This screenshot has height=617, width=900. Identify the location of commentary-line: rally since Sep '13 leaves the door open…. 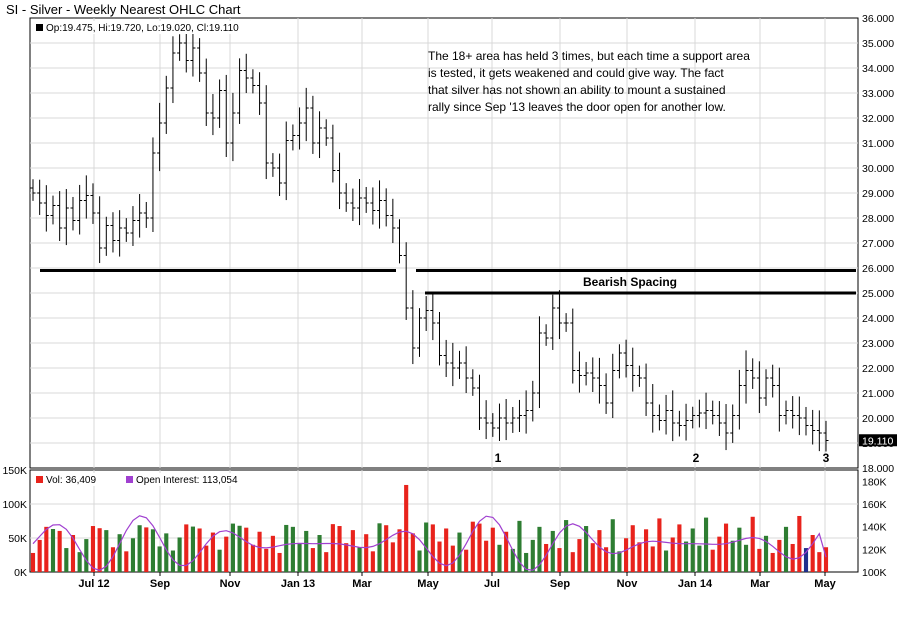
(577, 107).